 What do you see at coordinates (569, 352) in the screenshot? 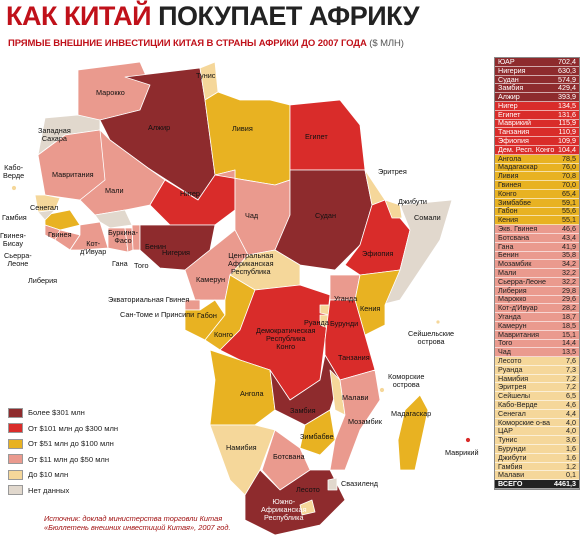
I see `table-value: 13,5` at bounding box center [569, 352].